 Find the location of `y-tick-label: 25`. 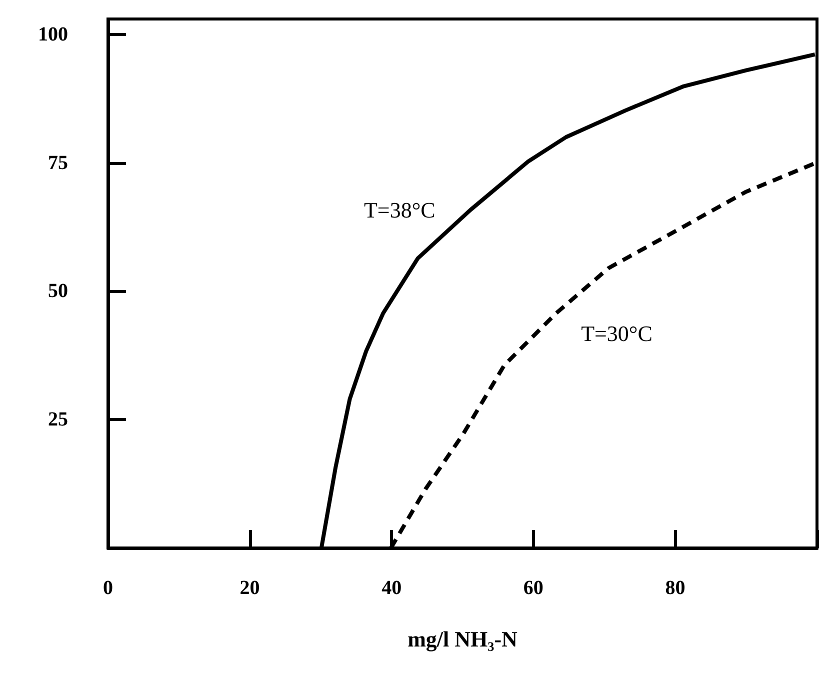

y-tick-label: 25 is located at coordinates (58, 419).